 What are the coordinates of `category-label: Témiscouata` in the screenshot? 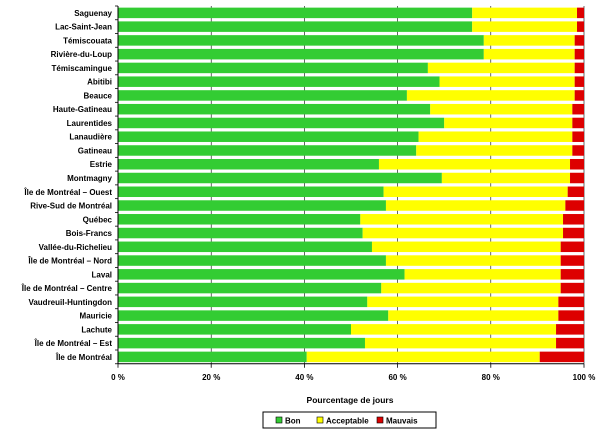 It's located at (87, 40).